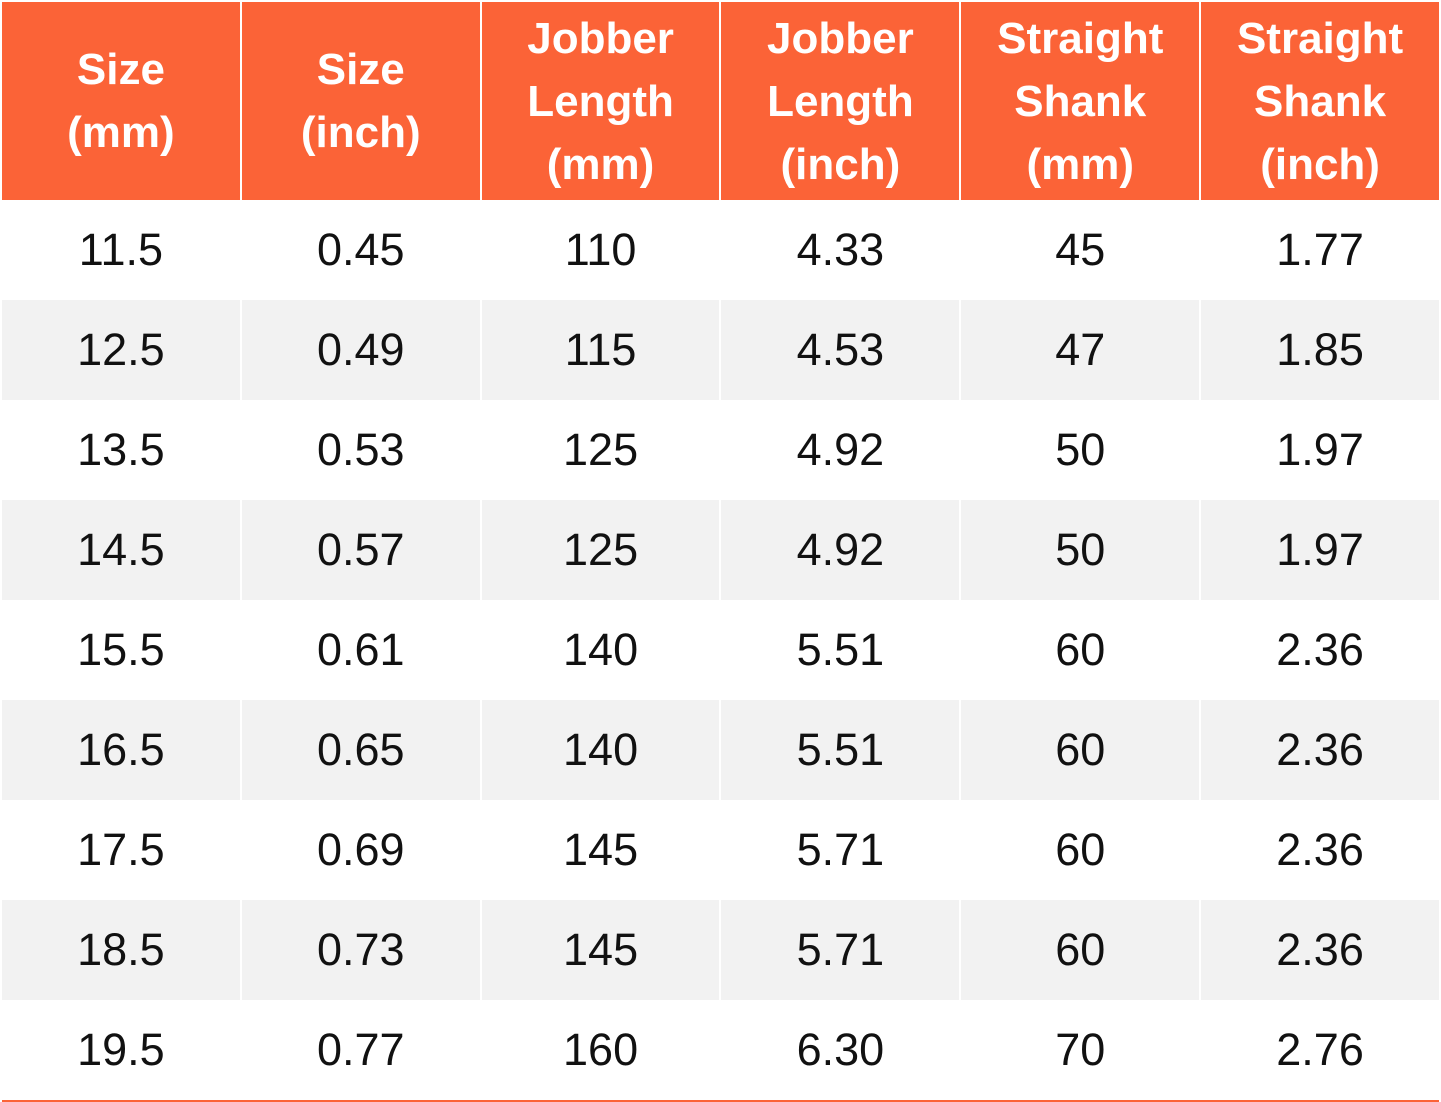 This screenshot has height=1102, width=1441. I want to click on column-header-jobber-length-inch: Jobber Length (inch), so click(840, 101).